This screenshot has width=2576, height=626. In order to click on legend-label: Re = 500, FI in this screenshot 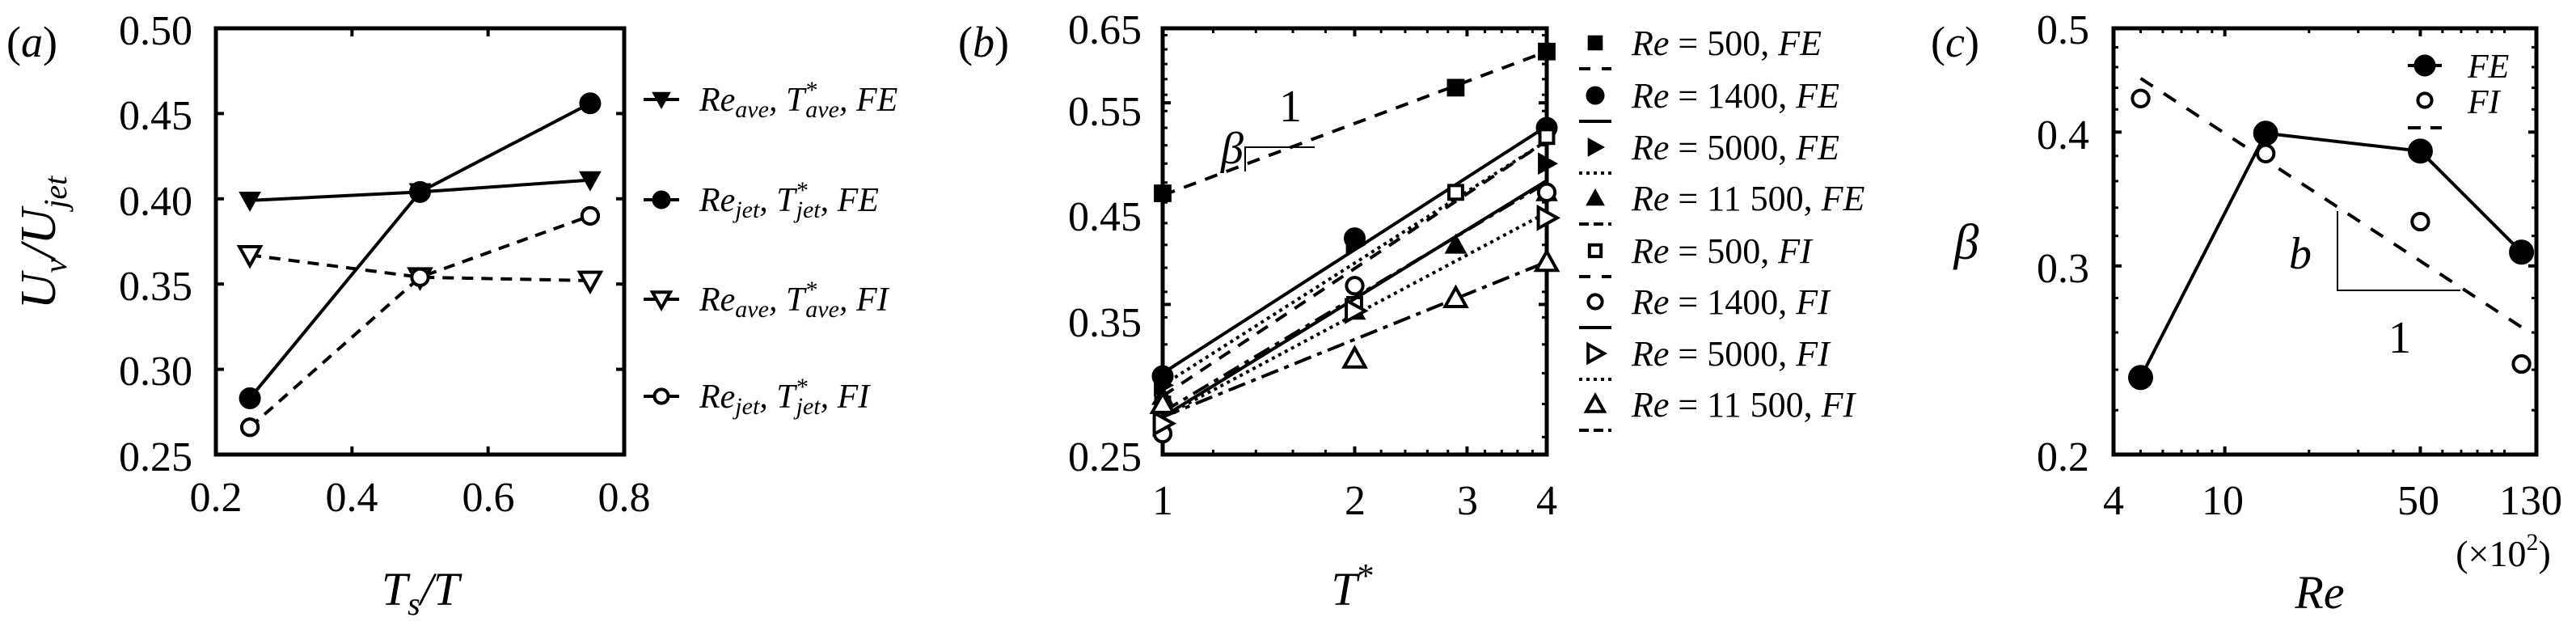, I will do `click(1722, 251)`.